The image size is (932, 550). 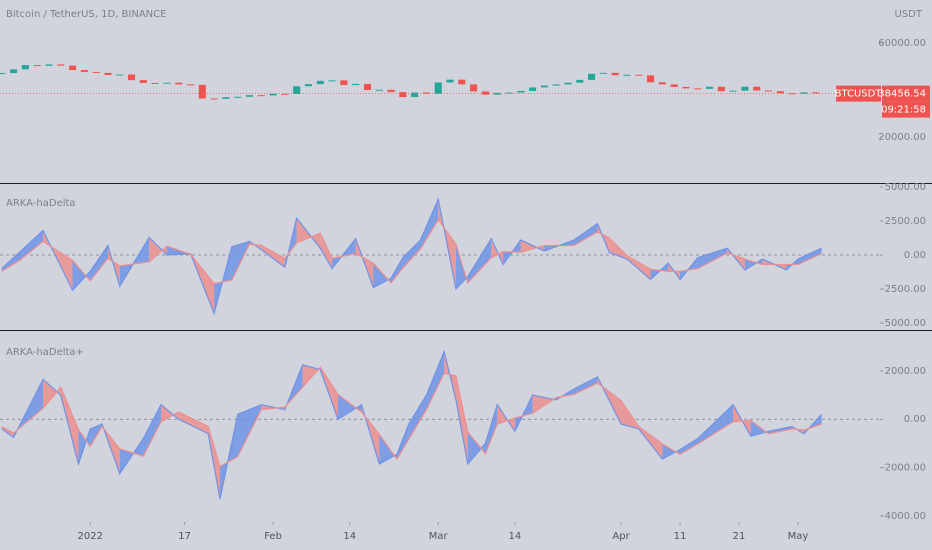 What do you see at coordinates (45, 352) in the screenshot?
I see `indicator-title: ARKA-haDelta+` at bounding box center [45, 352].